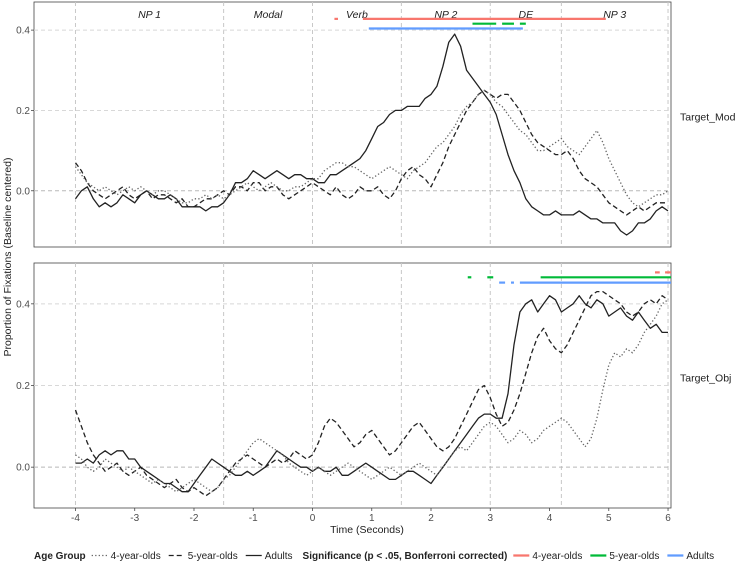 This screenshot has width=748, height=566. I want to click on legend-label-significance-4-year-olds: 4-year-olds, so click(557, 556).